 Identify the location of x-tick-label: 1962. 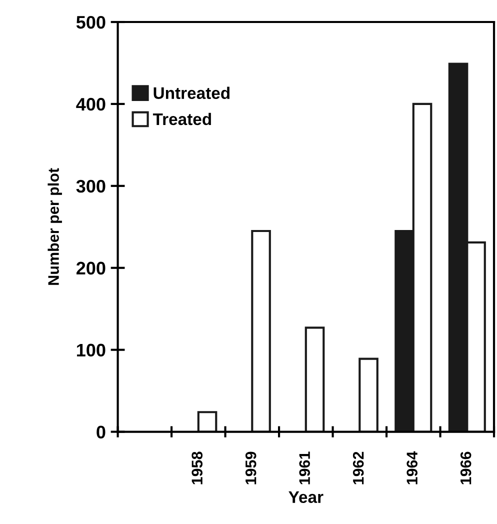
(358, 468).